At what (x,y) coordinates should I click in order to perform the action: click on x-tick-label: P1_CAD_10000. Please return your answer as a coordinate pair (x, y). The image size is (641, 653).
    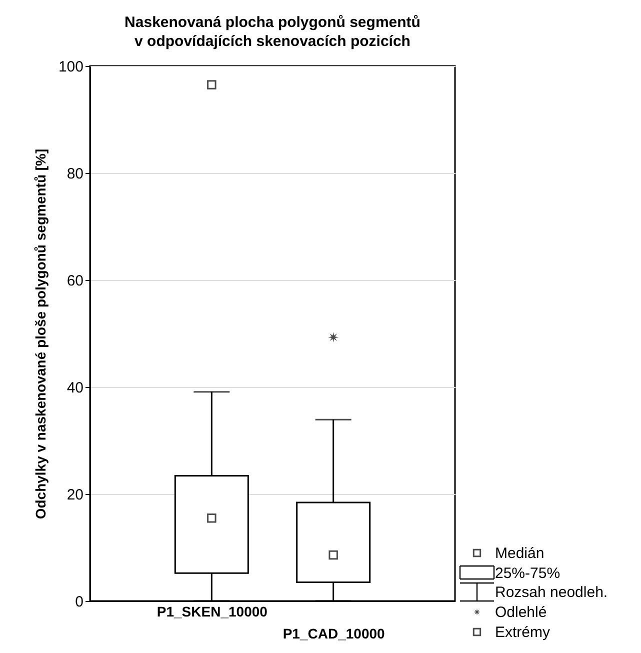
    Looking at the image, I should click on (334, 634).